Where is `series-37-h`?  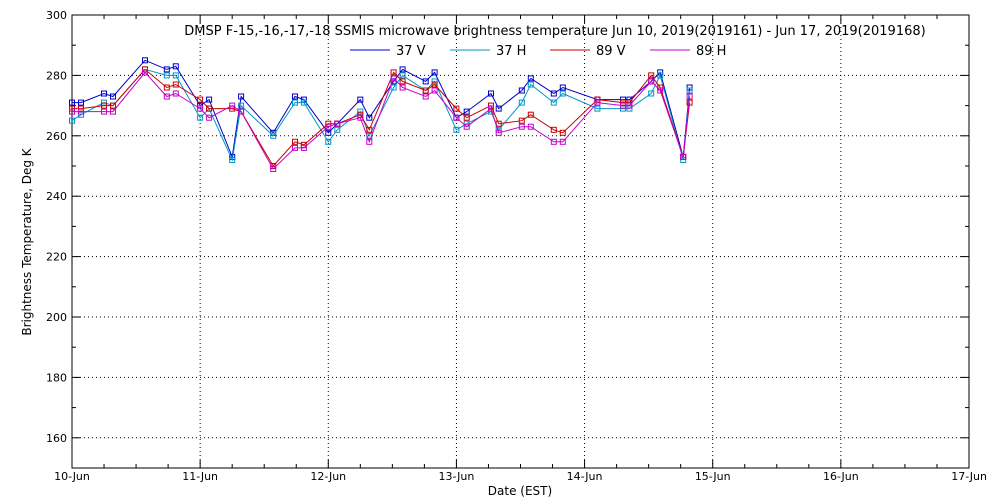 series-37-h is located at coordinates (381, 114).